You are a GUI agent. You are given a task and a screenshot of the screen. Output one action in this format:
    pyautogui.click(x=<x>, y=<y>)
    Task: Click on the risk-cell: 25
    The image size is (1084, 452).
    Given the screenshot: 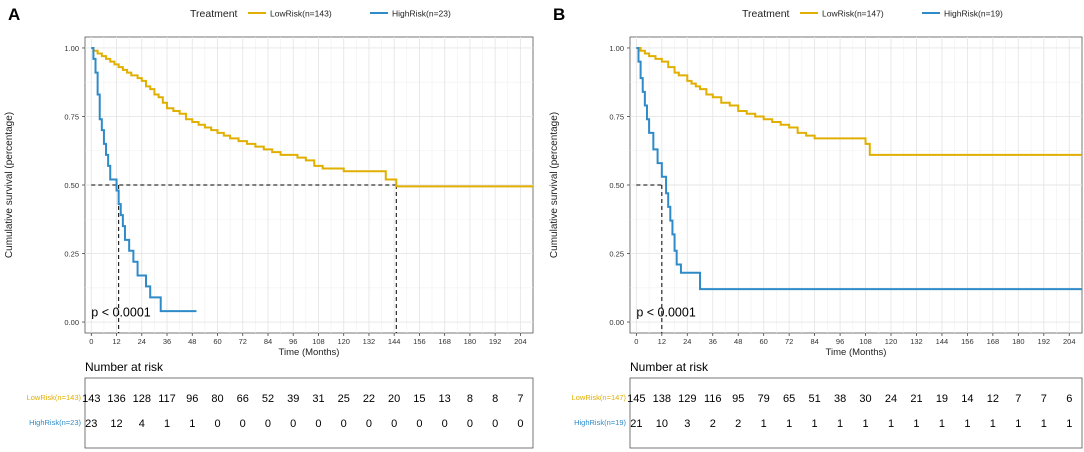 What is the action you would take?
    pyautogui.click(x=344, y=399)
    